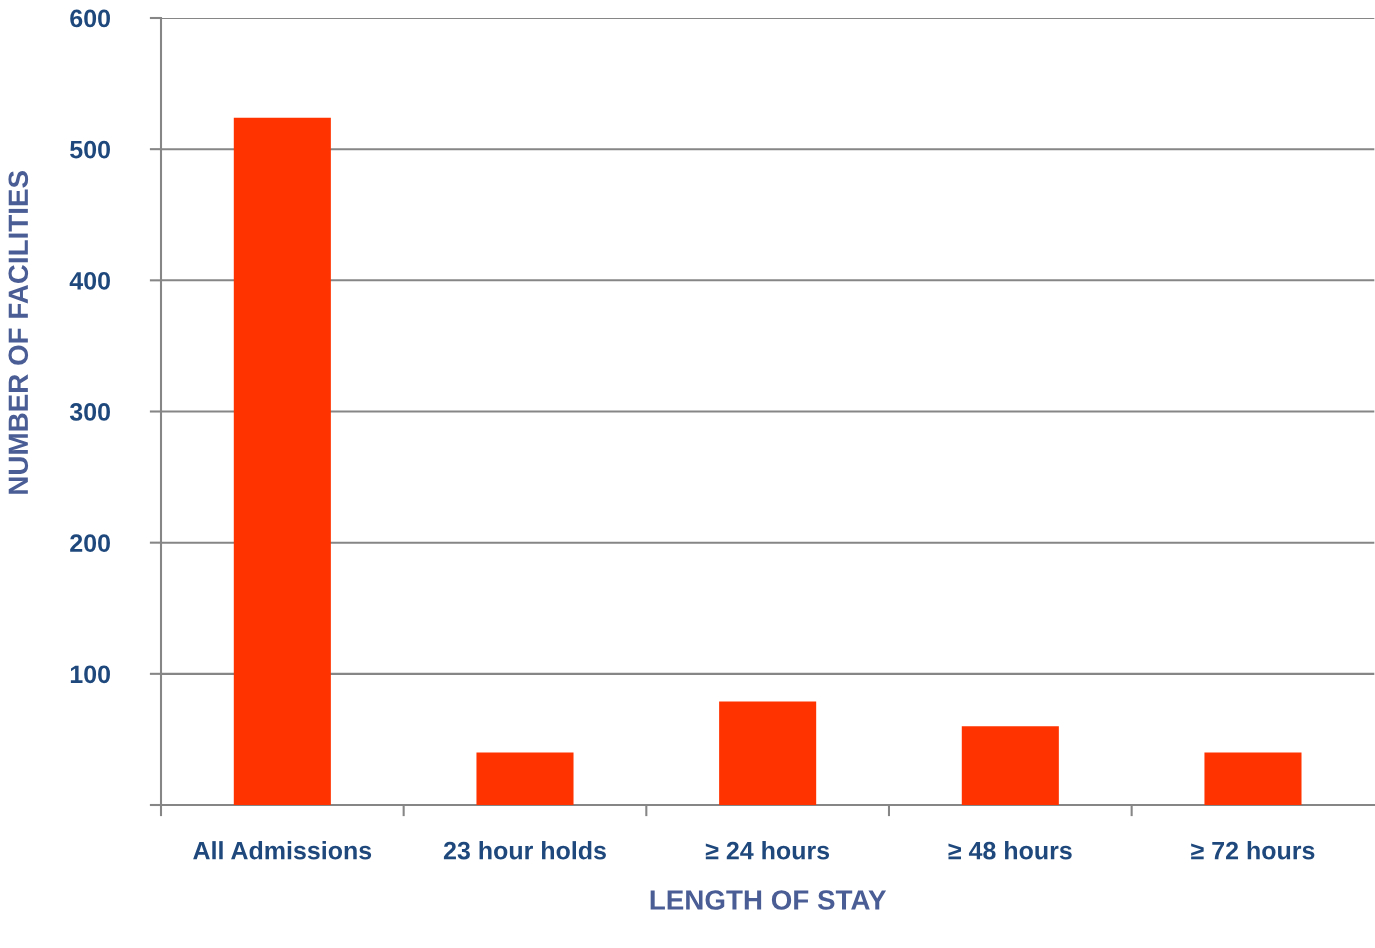 Image resolution: width=1375 pixels, height=948 pixels. What do you see at coordinates (524, 850) in the screenshot?
I see `x-tick-label: 23 hour holds` at bounding box center [524, 850].